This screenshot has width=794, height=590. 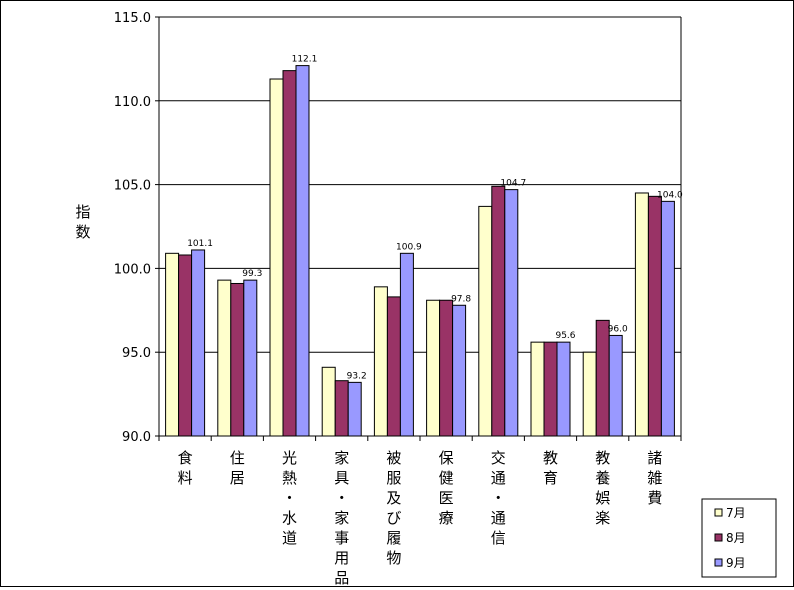 What do you see at coordinates (736, 563) in the screenshot?
I see `legend-label: 9月` at bounding box center [736, 563].